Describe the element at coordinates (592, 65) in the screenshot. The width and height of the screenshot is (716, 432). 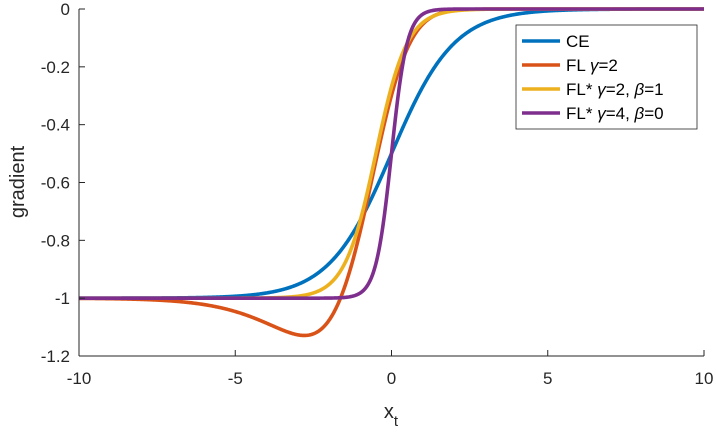
I see `legend-label: FL γ=2` at that location.